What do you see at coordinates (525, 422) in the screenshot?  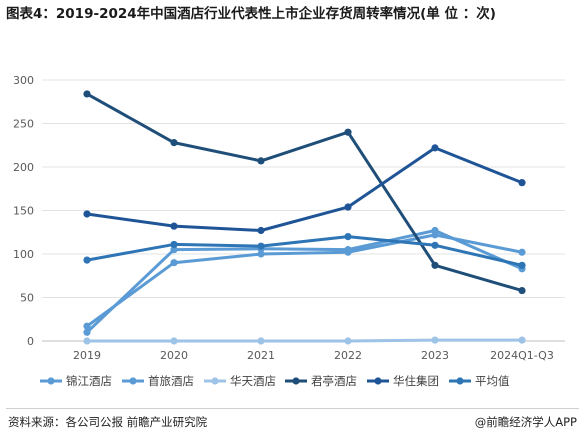 I see `credit-note: @前瞻经济学人APP` at bounding box center [525, 422].